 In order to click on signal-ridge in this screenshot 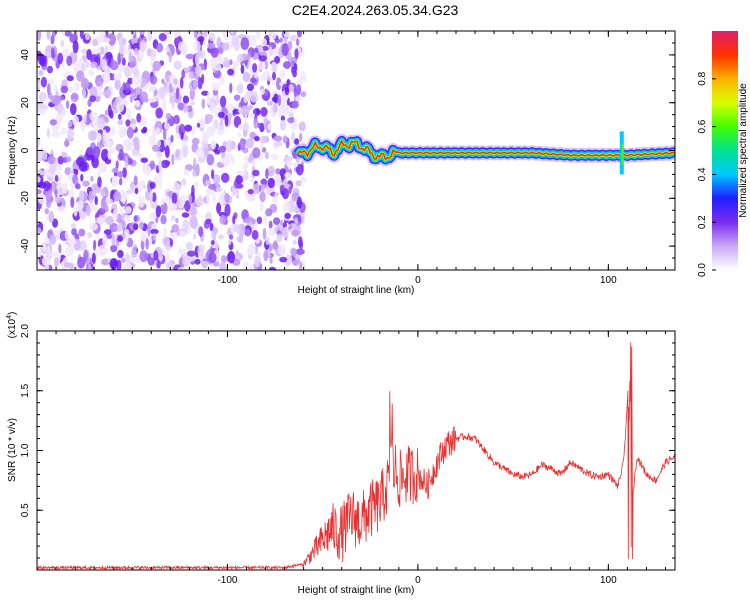, I will do `click(483, 153)`.